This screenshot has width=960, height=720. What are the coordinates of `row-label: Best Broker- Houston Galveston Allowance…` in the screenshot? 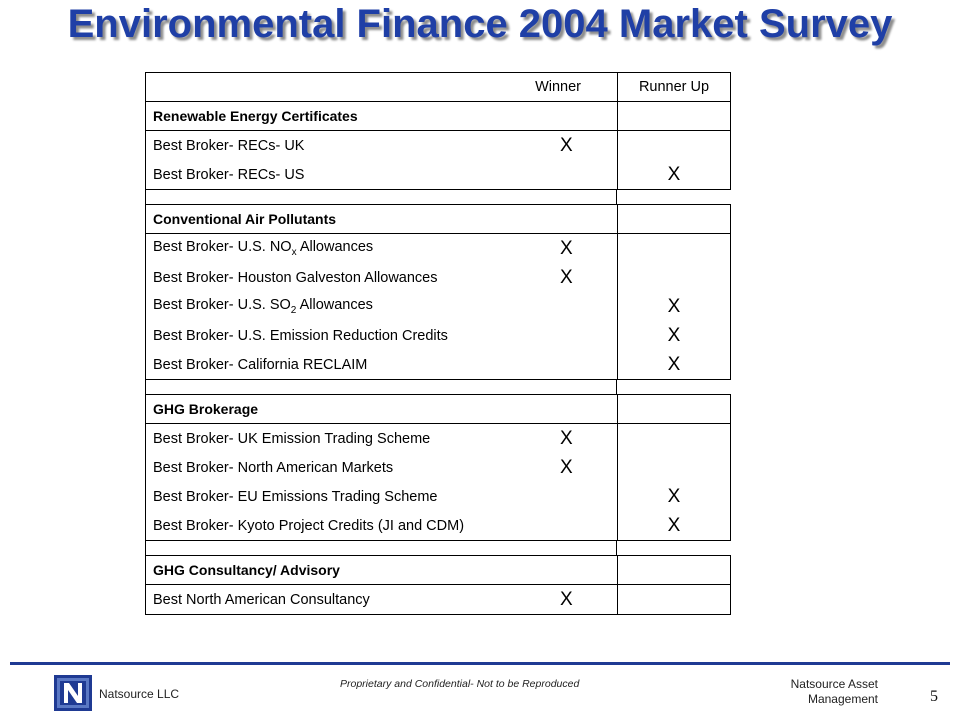 It's located at (295, 277).